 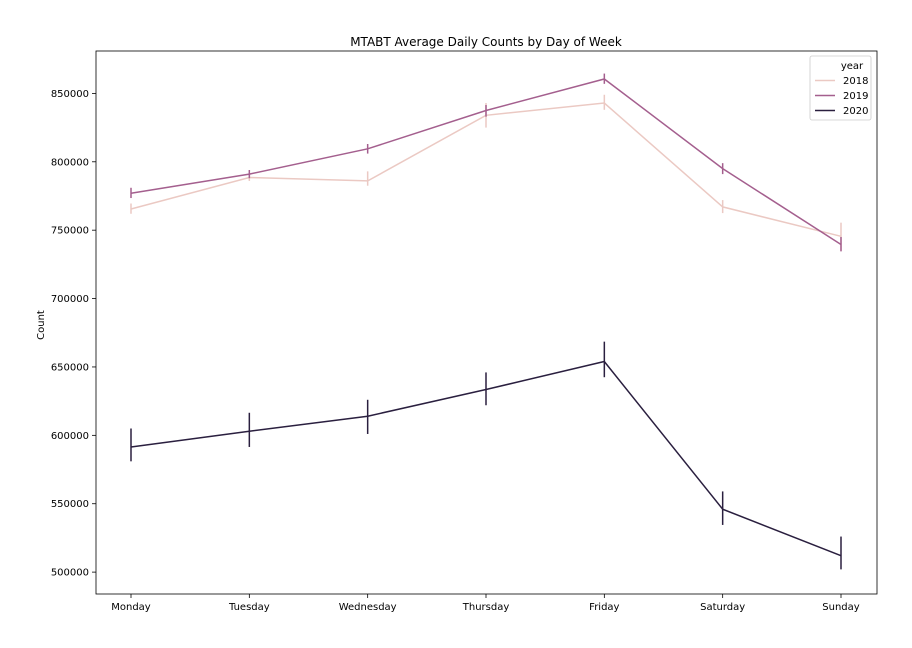 I want to click on x-tick-label: Thursday, so click(x=486, y=607).